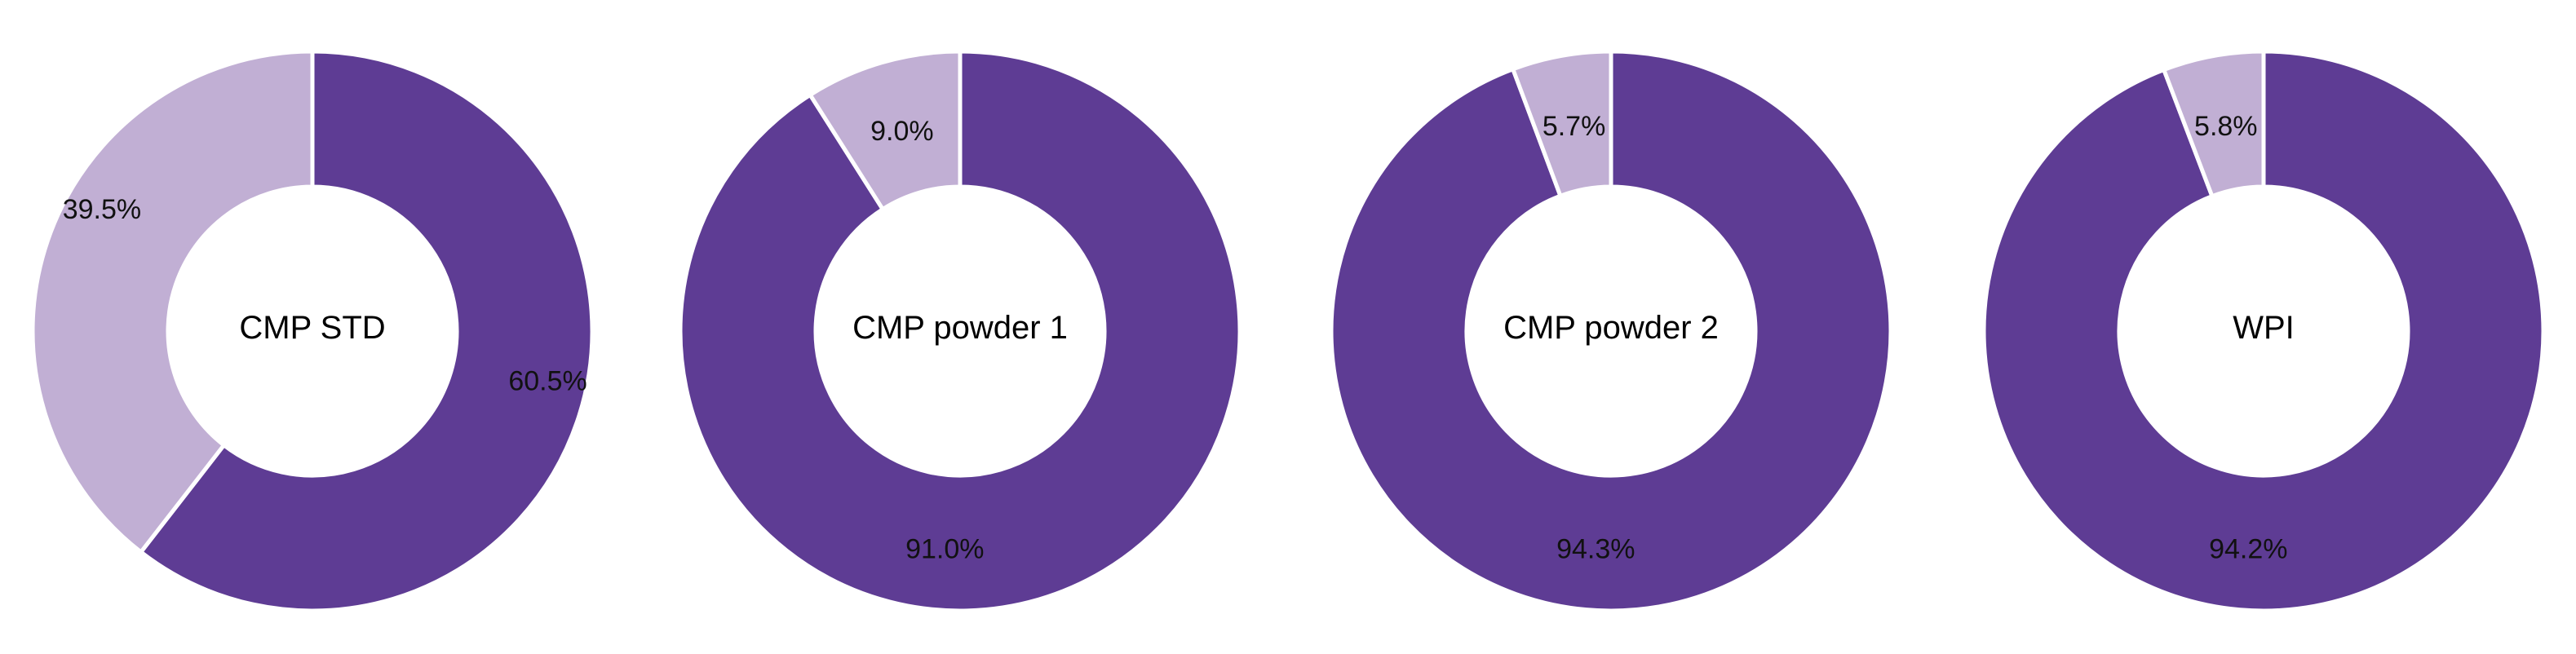  Describe the element at coordinates (2248, 548) in the screenshot. I see `slice-data-label: 94.2%` at that location.